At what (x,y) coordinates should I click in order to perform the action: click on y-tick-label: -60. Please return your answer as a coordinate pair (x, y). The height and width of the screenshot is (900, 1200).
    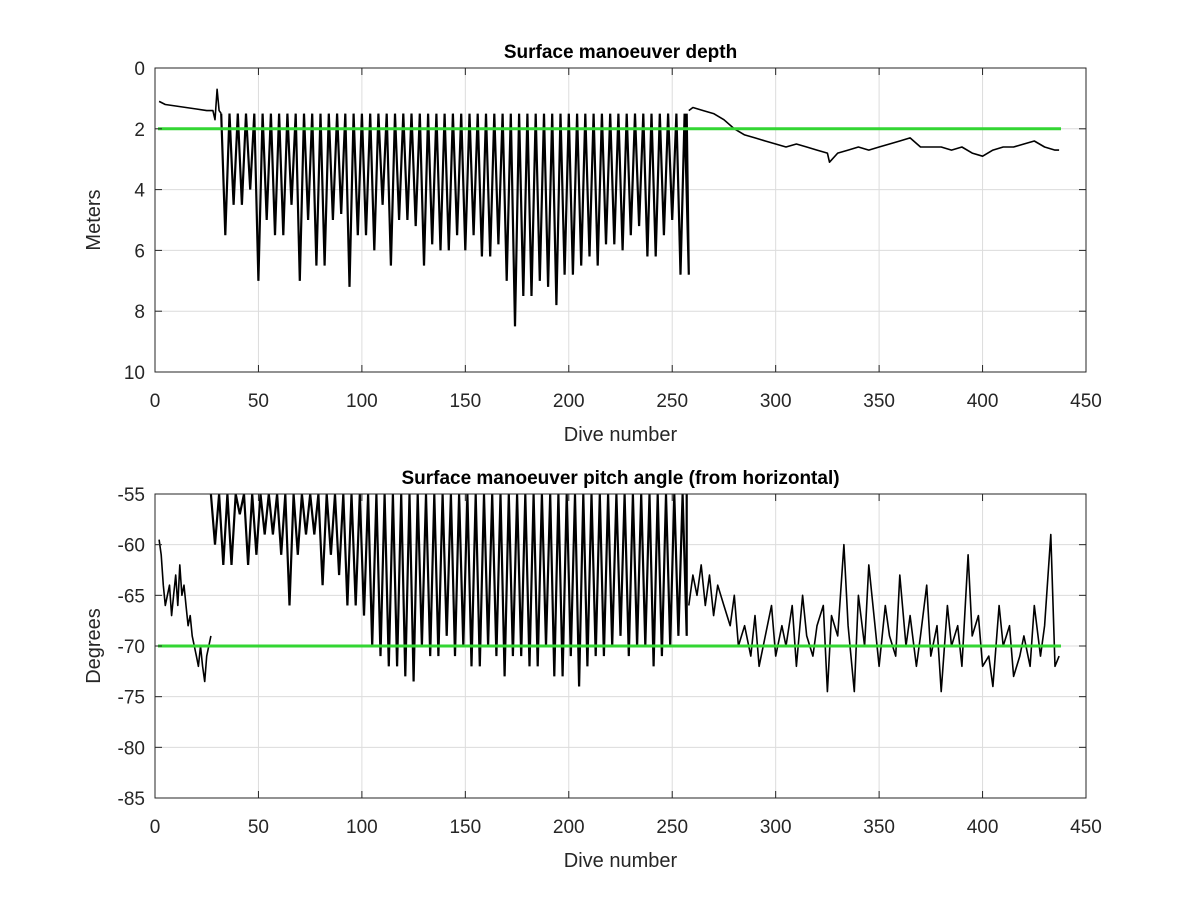
    Looking at the image, I should click on (131, 546).